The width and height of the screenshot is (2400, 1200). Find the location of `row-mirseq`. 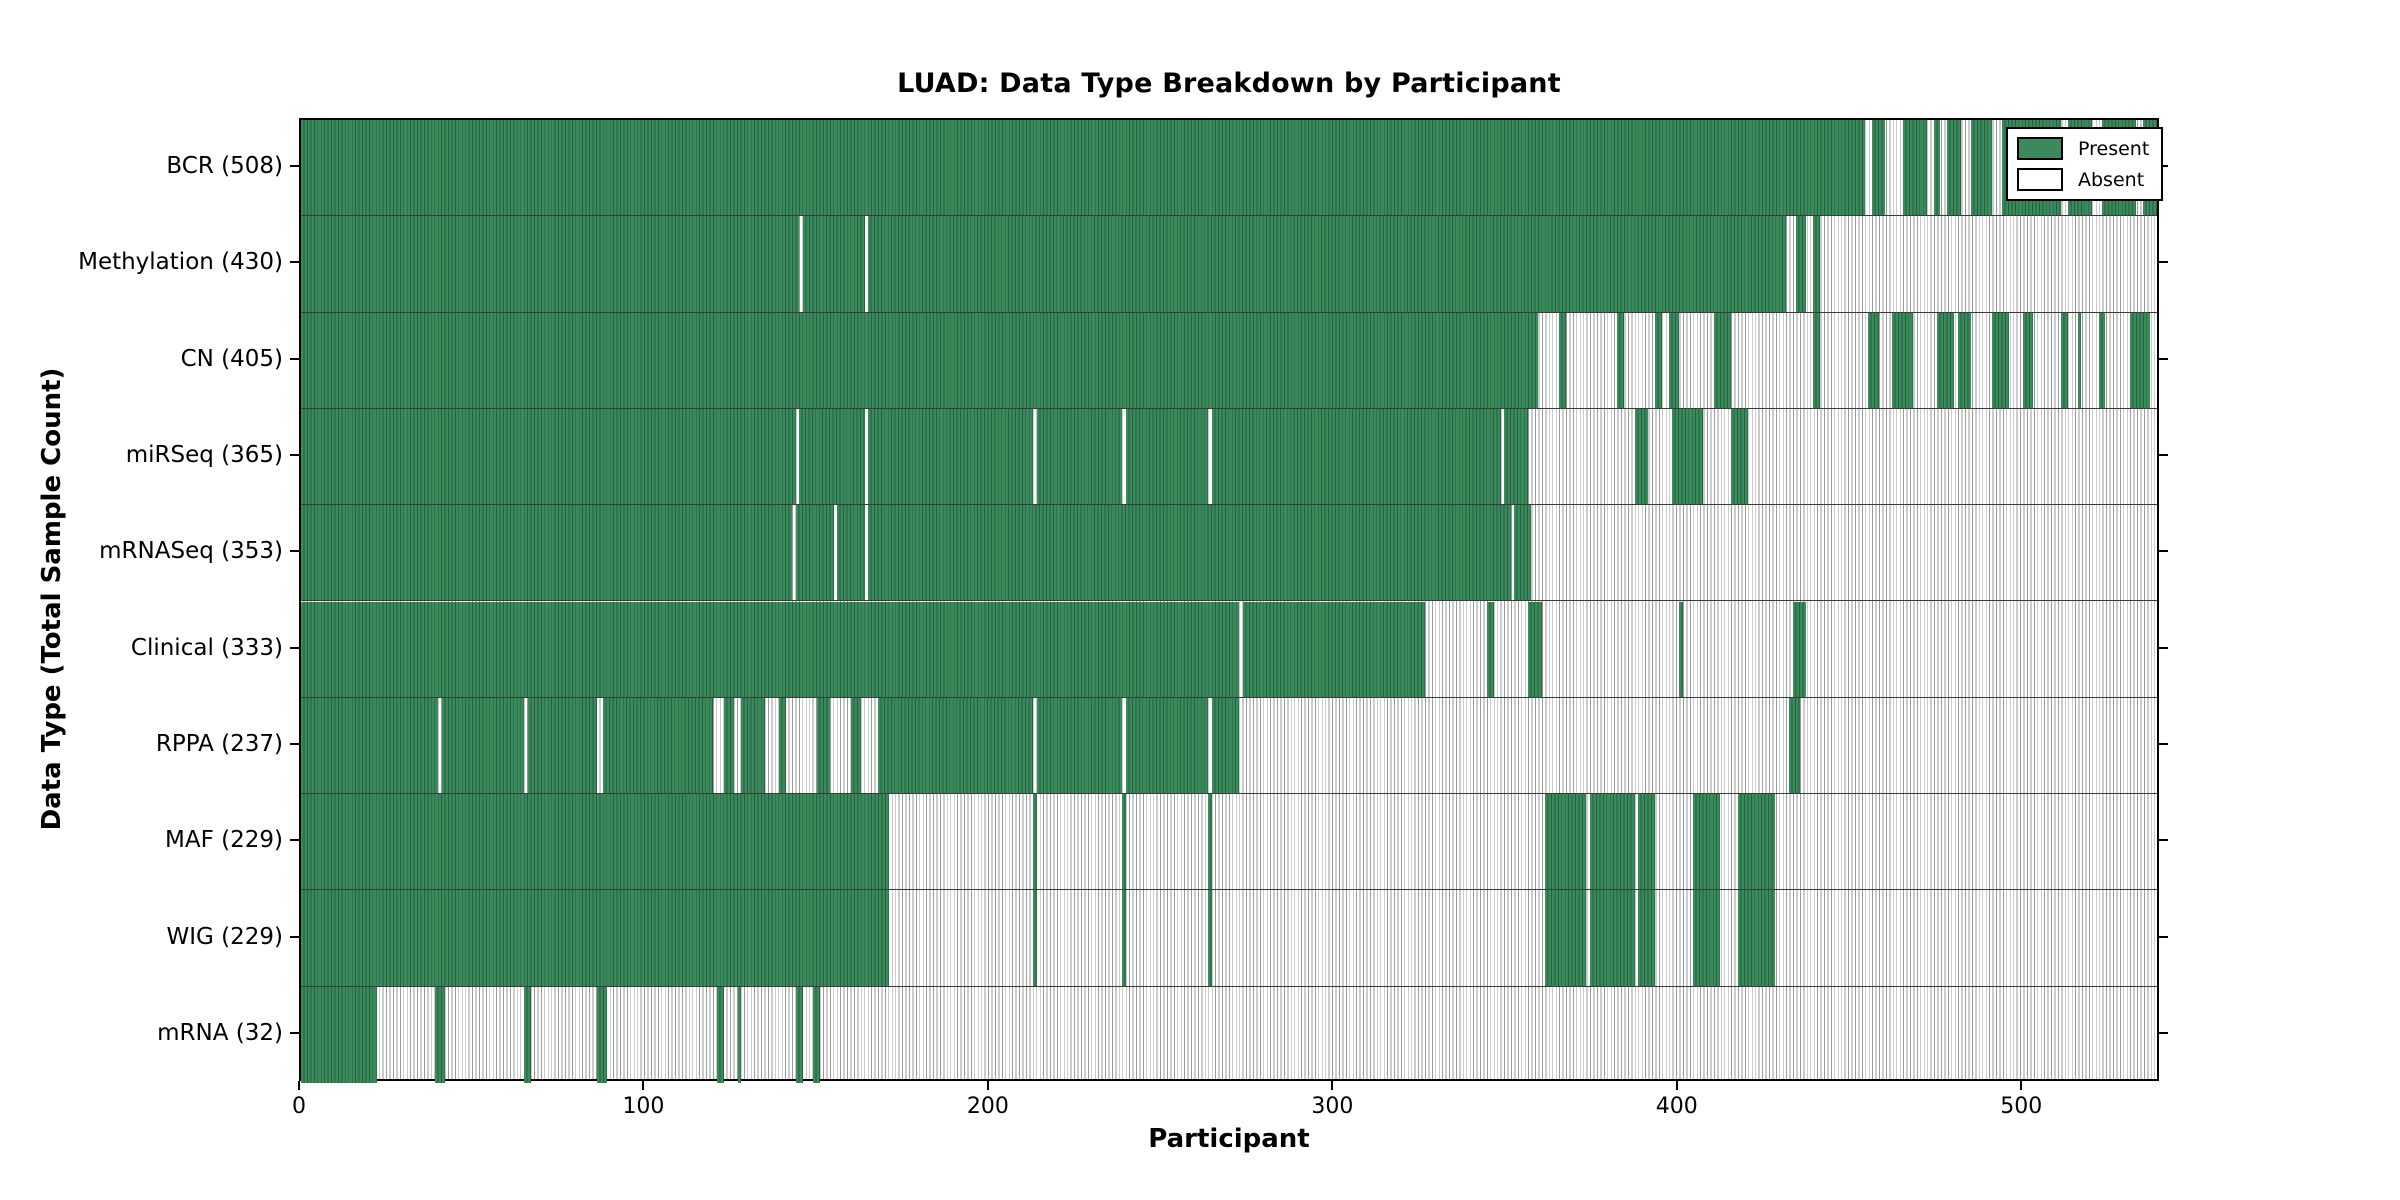

row-mirseq is located at coordinates (1229, 457).